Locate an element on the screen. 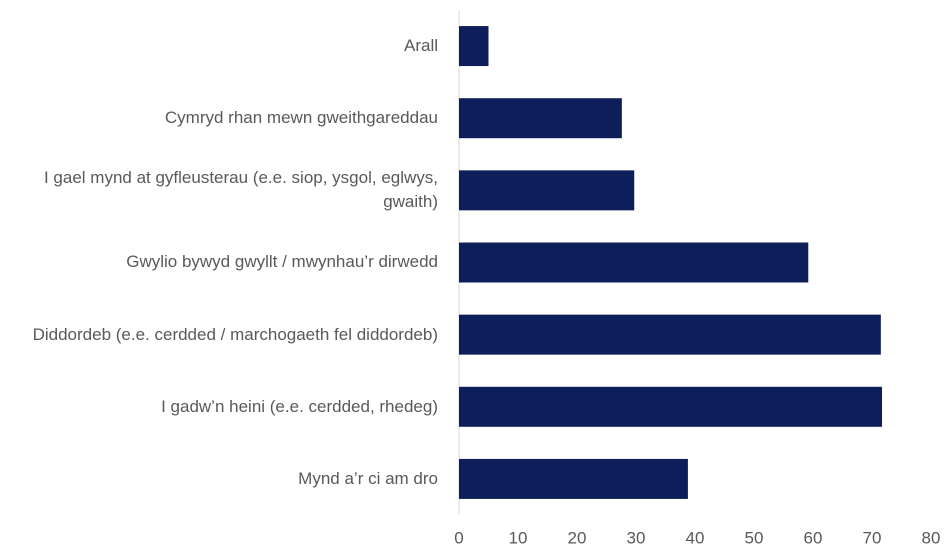 The height and width of the screenshot is (554, 944). x-tick-label: 70 is located at coordinates (872, 537).